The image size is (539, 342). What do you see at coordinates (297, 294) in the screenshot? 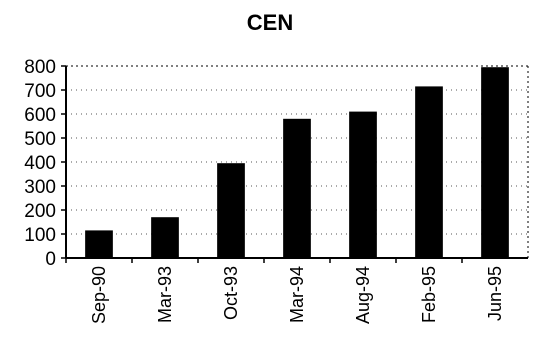
I see `x-tick-label: Mar-94` at bounding box center [297, 294].